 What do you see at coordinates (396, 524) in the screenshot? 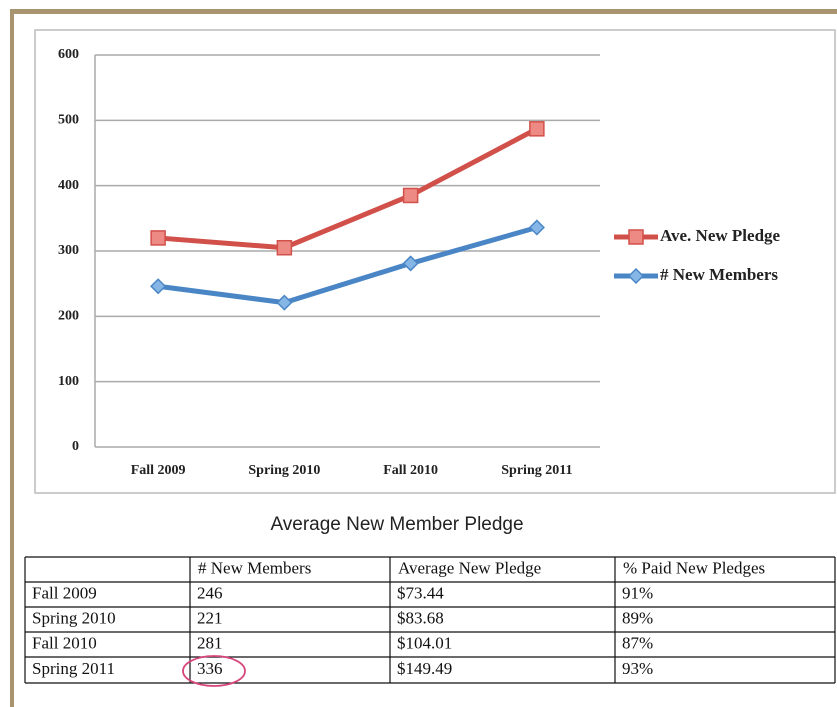
I see `caption: Average New Member Pledge` at bounding box center [396, 524].